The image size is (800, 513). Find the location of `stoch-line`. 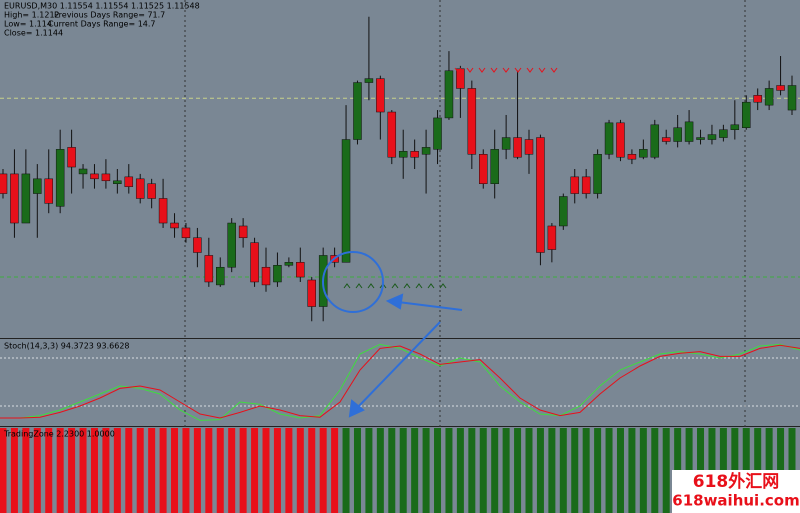

stoch-line is located at coordinates (400, 381).